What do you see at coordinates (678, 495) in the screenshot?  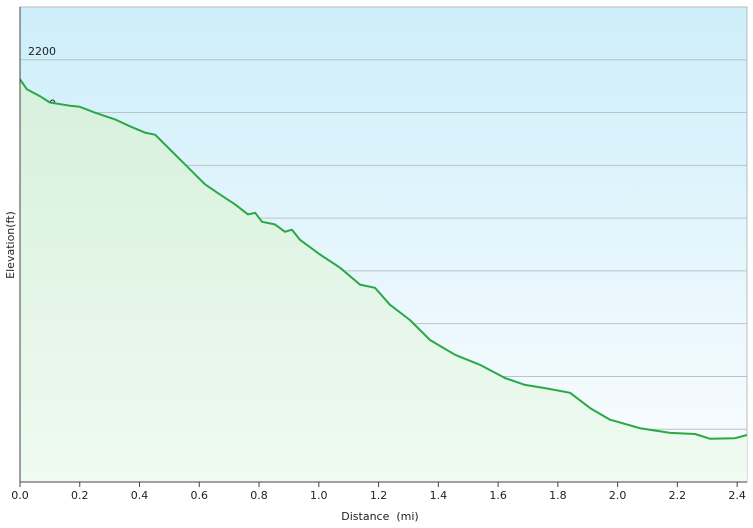 I see `x-tick-label: 2.2` at bounding box center [678, 495].